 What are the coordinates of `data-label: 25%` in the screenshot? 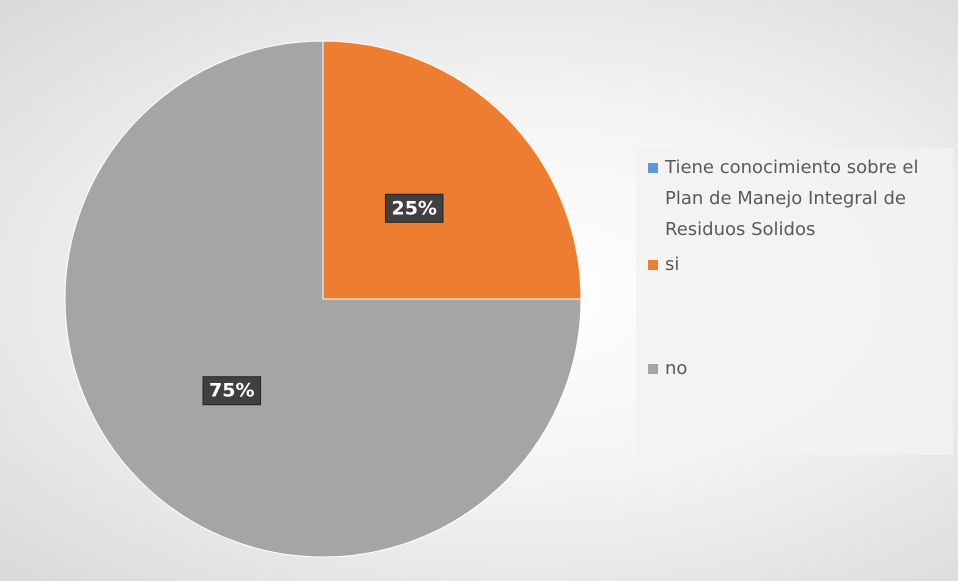 It's located at (414, 208).